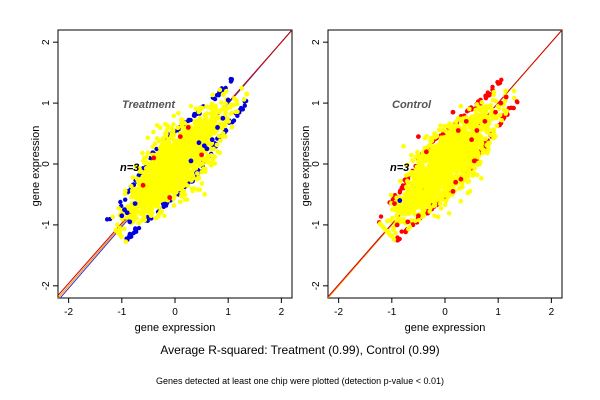 Image resolution: width=600 pixels, height=400 pixels. I want to click on treatment-outlier-point, so click(191, 106).